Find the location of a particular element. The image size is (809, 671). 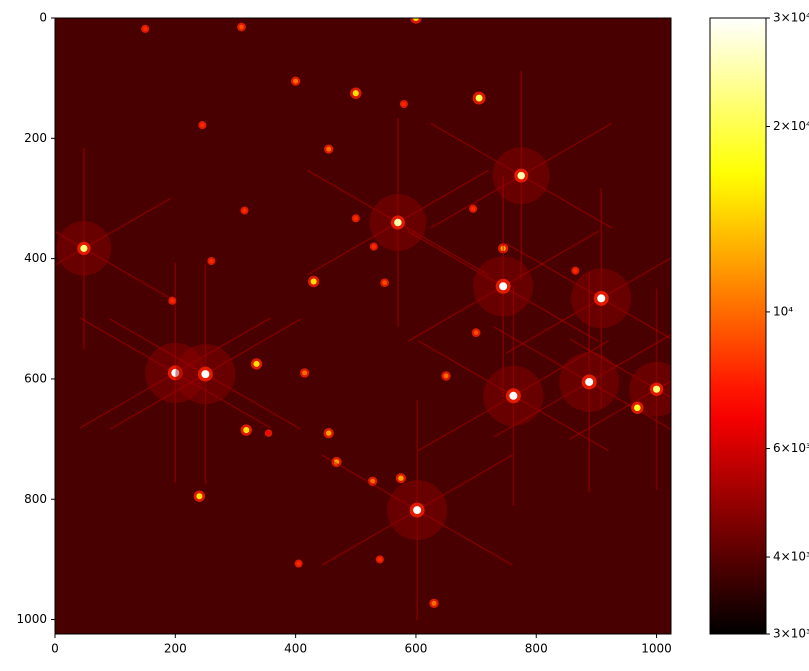

colorbar-tick-label: 6×10³ is located at coordinates (791, 448).